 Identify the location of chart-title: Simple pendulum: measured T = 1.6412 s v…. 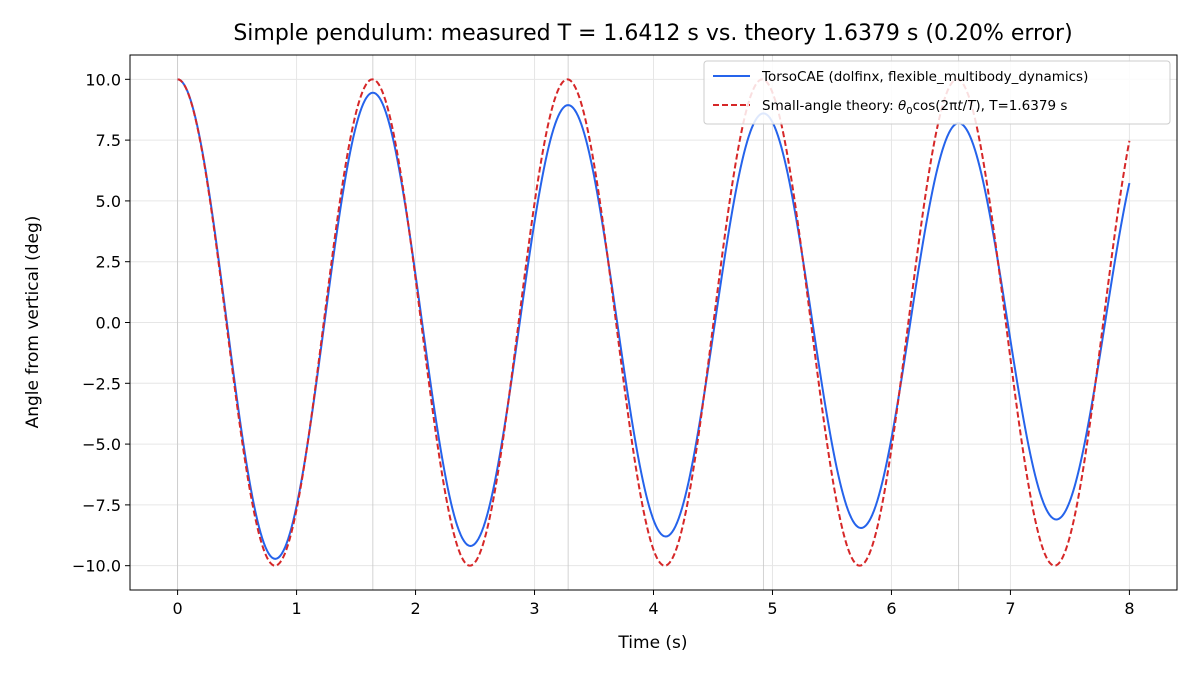
(652, 33).